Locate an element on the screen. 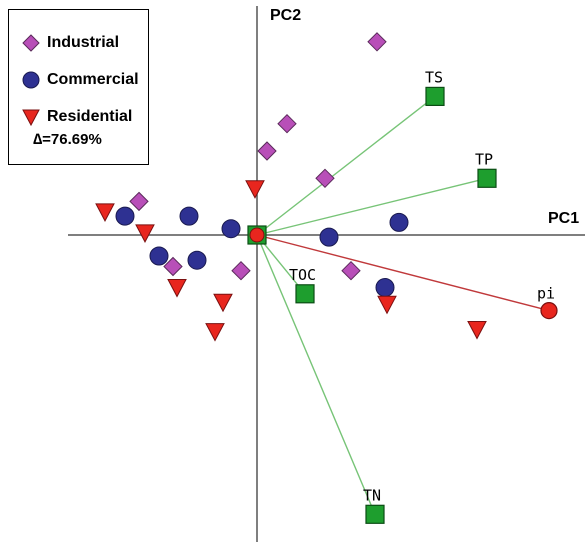  vector-line-tp is located at coordinates (372, 206).